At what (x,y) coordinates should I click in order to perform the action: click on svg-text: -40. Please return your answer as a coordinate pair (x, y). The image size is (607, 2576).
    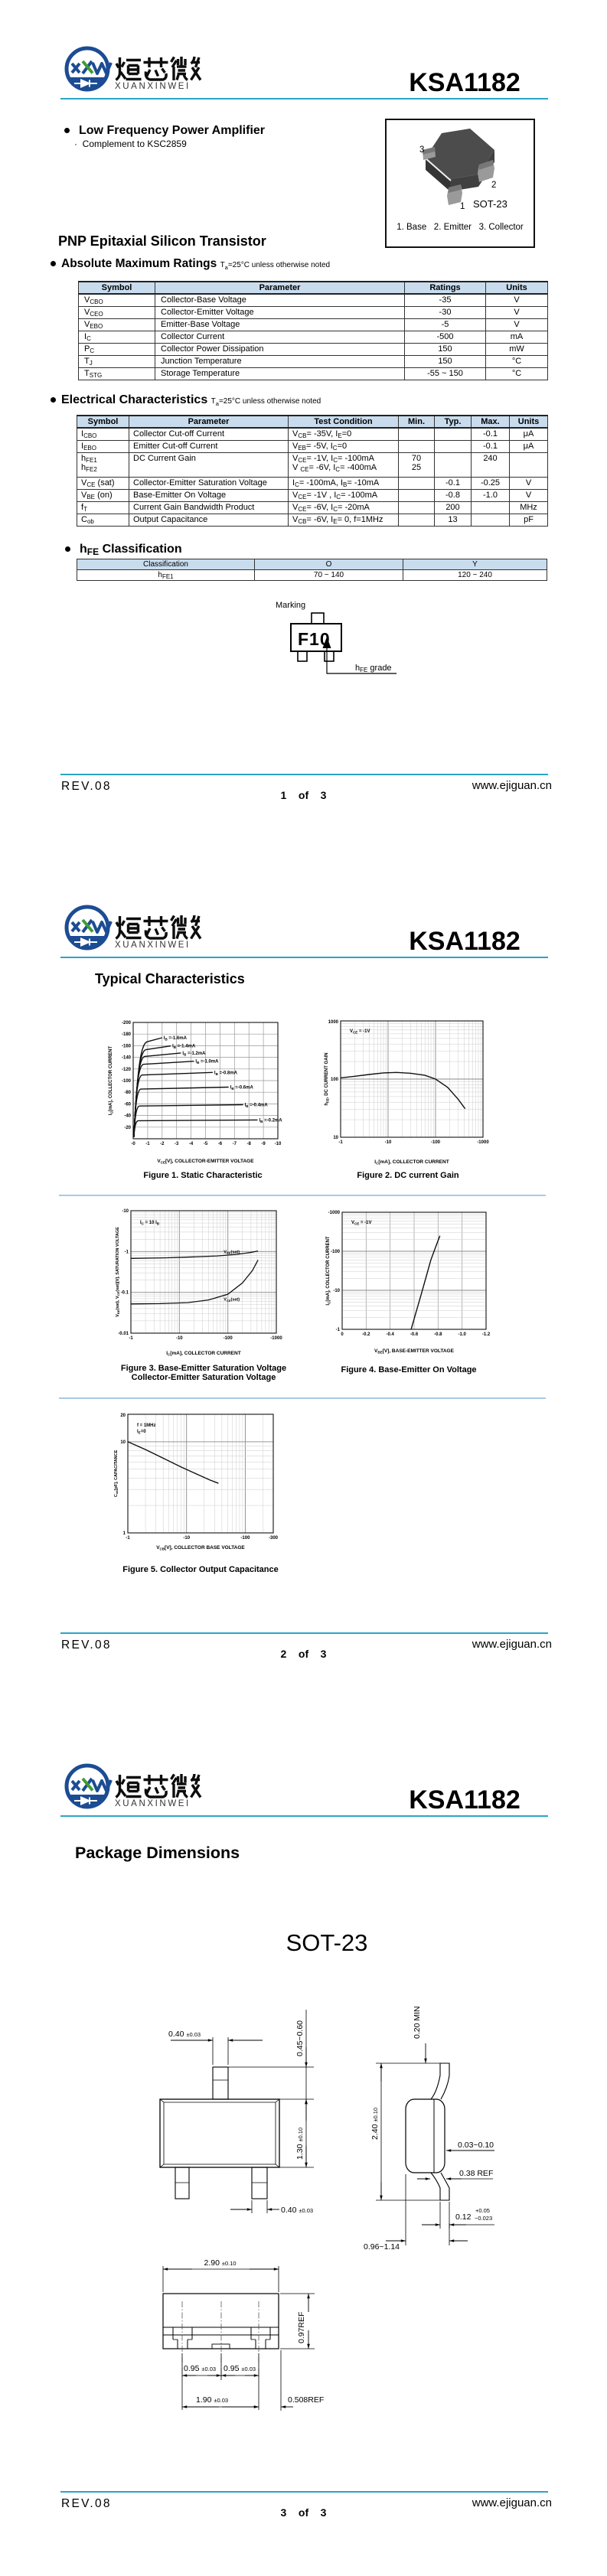
    Looking at the image, I should click on (128, 1116).